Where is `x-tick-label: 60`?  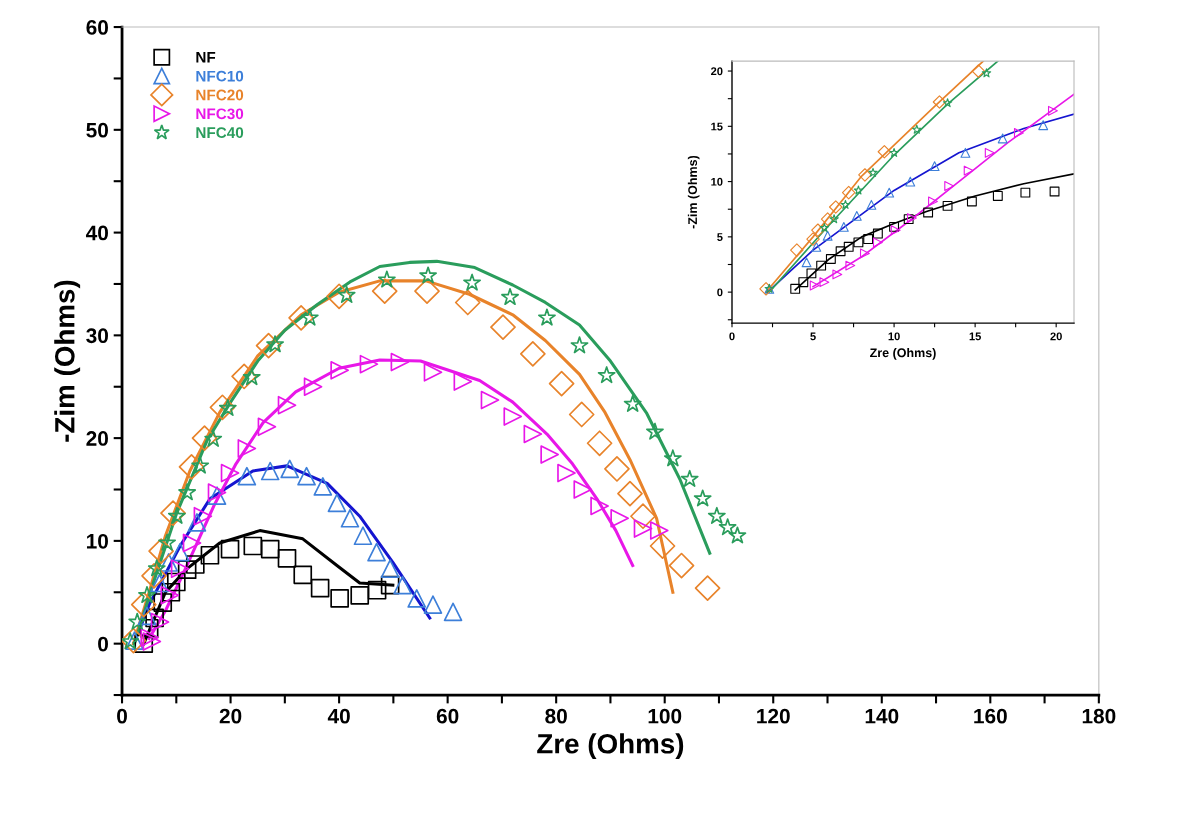 x-tick-label: 60 is located at coordinates (447, 716).